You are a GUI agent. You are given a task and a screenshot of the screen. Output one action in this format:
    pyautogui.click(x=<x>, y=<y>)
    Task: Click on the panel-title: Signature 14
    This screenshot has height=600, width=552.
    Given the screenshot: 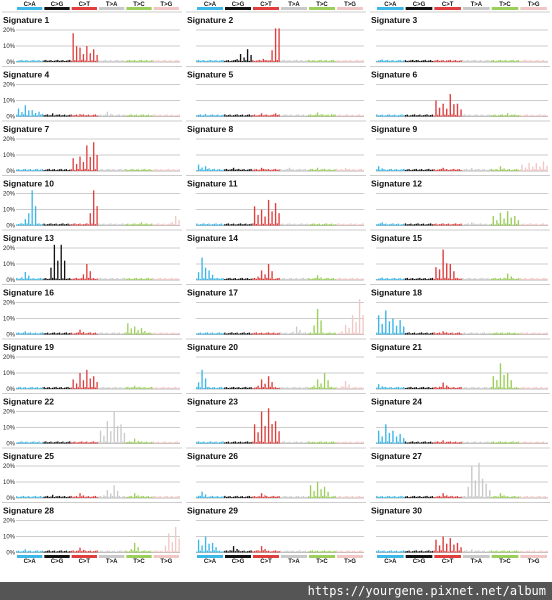 What is the action you would take?
    pyautogui.click(x=212, y=238)
    